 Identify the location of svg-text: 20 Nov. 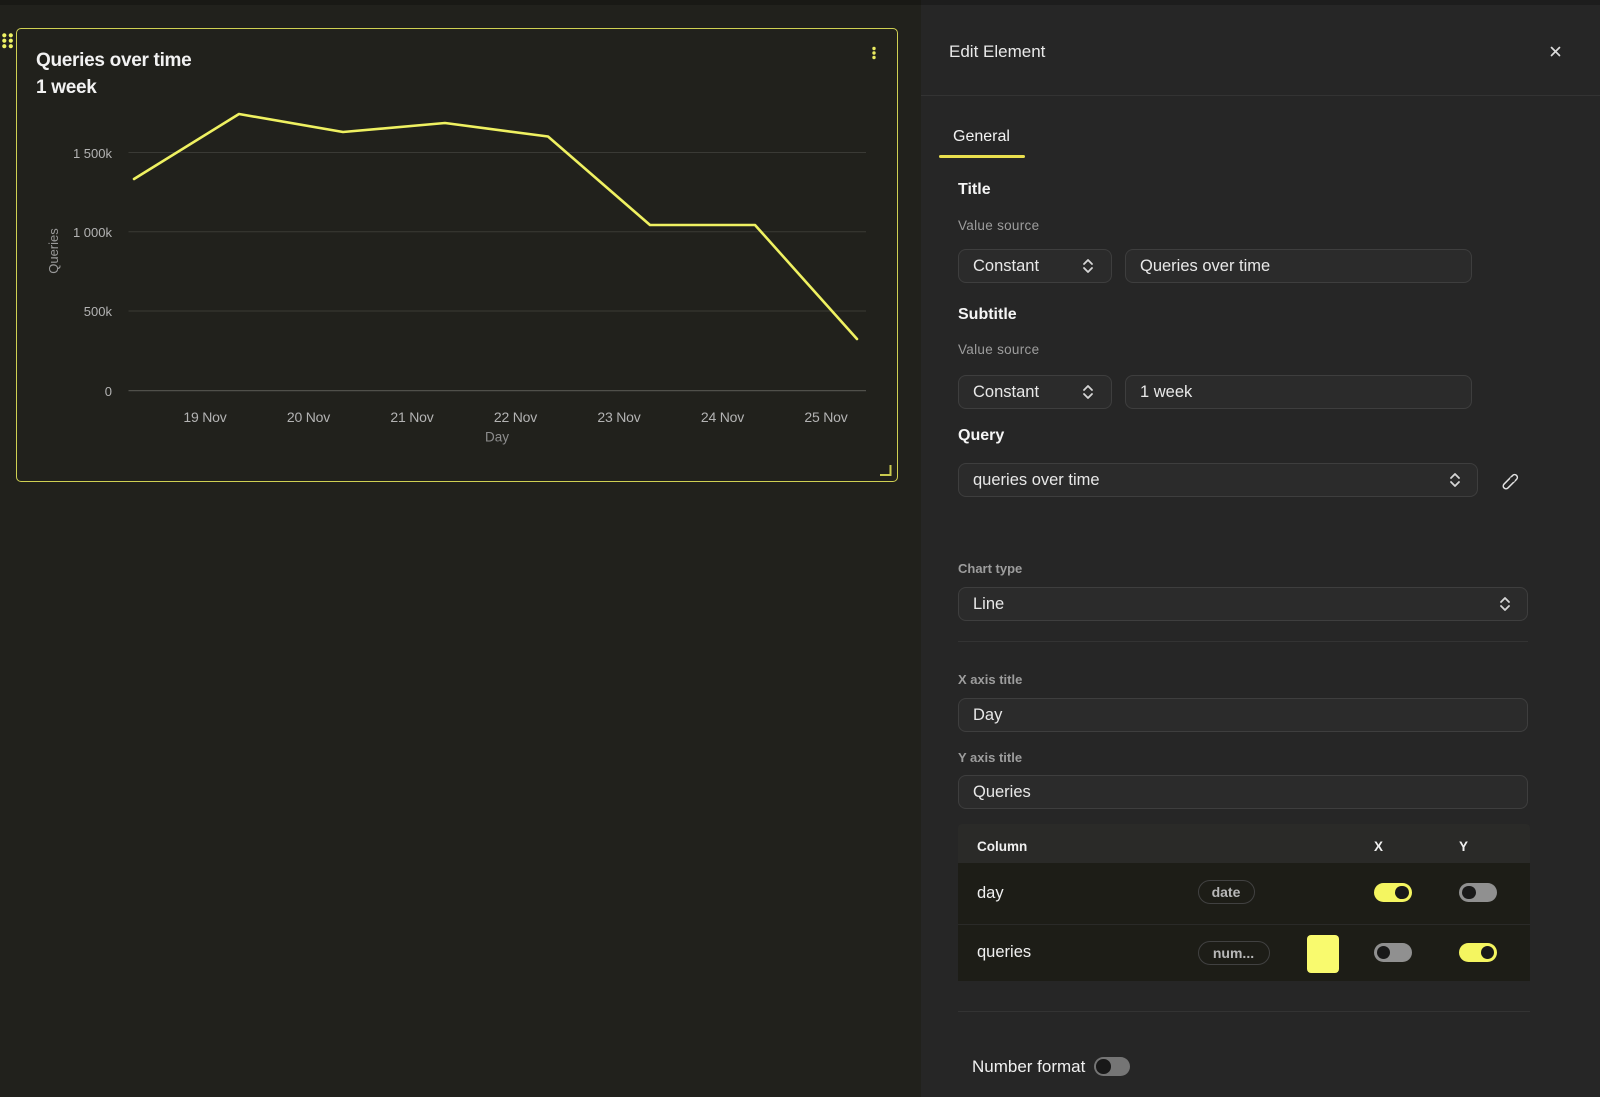
(308, 417).